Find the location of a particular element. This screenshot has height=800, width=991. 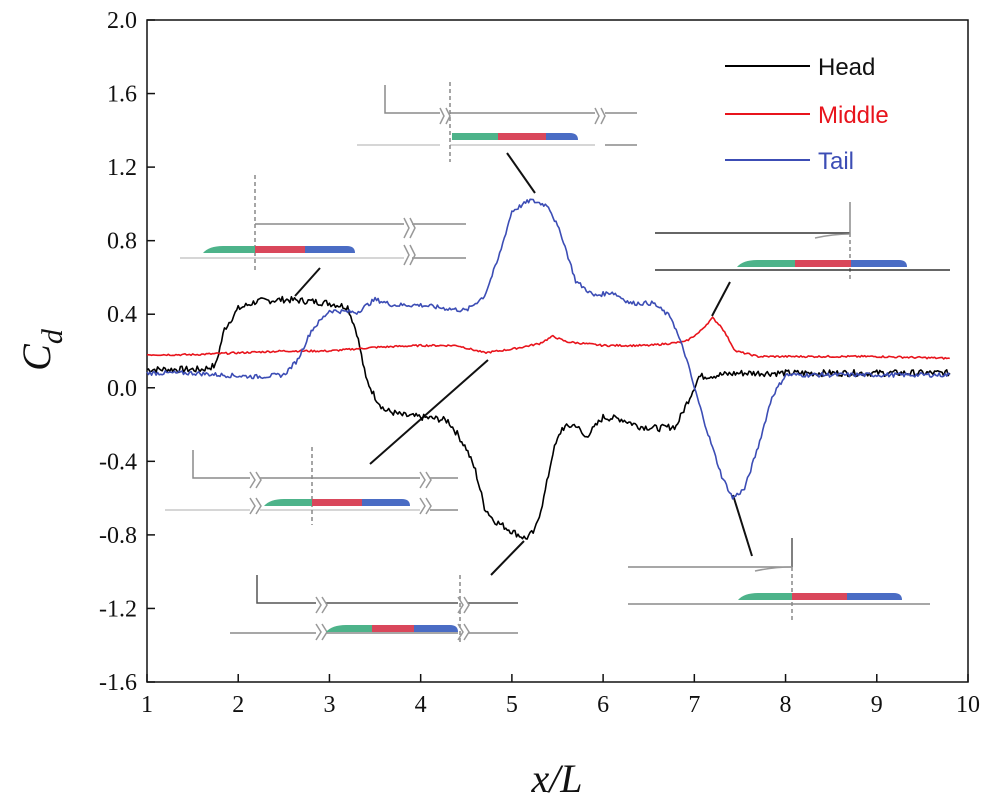

y-tick-label: 0.8 is located at coordinates (122, 242).